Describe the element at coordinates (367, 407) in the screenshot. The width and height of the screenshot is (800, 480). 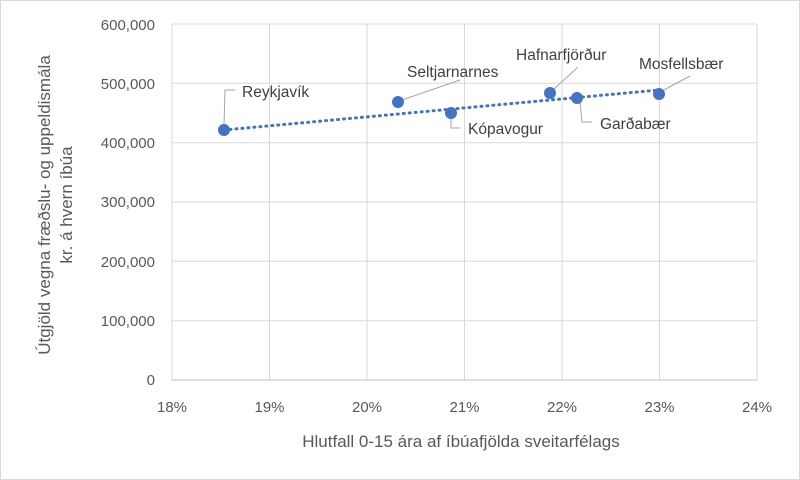
I see `x-tick: 20%` at that location.